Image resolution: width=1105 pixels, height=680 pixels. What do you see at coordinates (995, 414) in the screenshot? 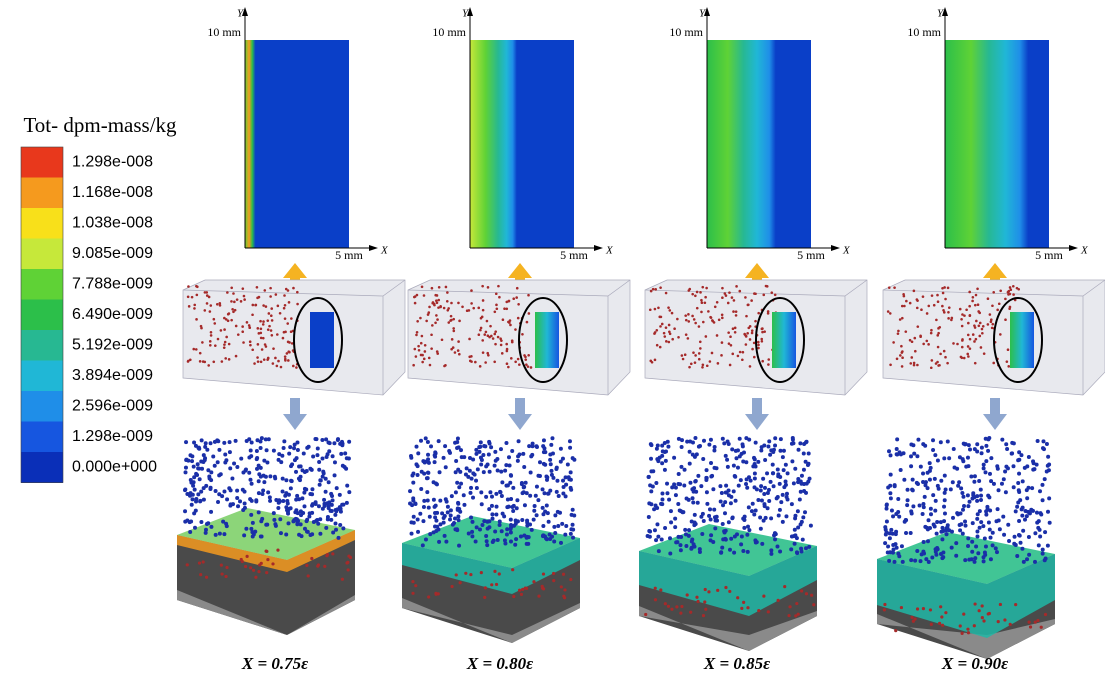
I see `down-arrow` at bounding box center [995, 414].